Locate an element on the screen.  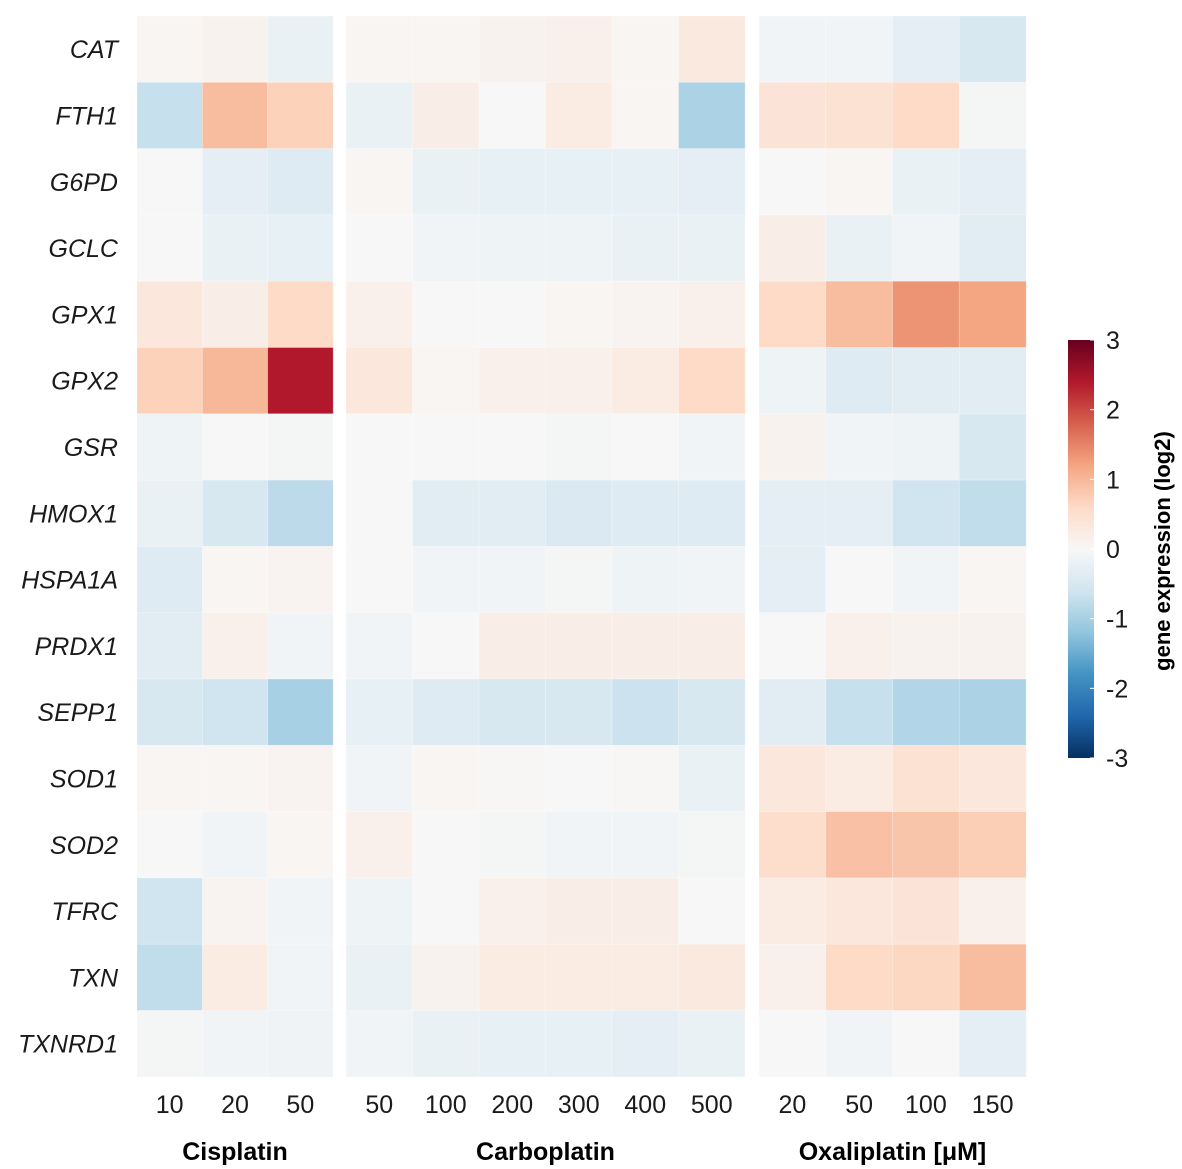
colorbar-title: gene expression (log2) is located at coordinates (1162, 551).